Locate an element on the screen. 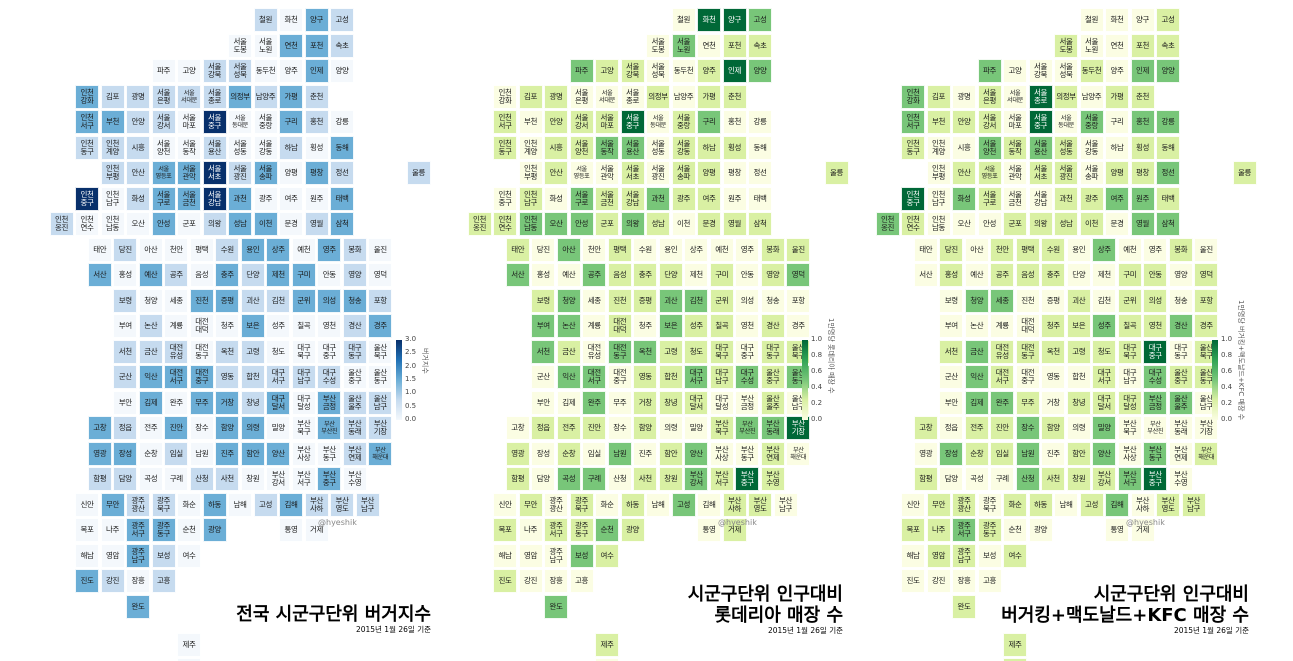 The width and height of the screenshot is (1293, 661). region-cell: 철원 is located at coordinates (1091, 20).